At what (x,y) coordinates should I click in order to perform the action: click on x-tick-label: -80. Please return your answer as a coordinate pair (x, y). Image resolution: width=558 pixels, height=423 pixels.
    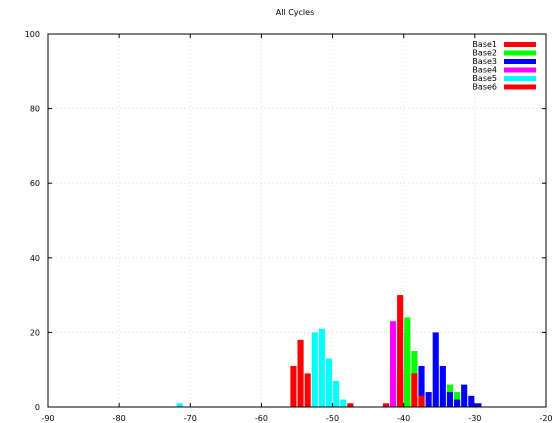
    Looking at the image, I should click on (119, 418).